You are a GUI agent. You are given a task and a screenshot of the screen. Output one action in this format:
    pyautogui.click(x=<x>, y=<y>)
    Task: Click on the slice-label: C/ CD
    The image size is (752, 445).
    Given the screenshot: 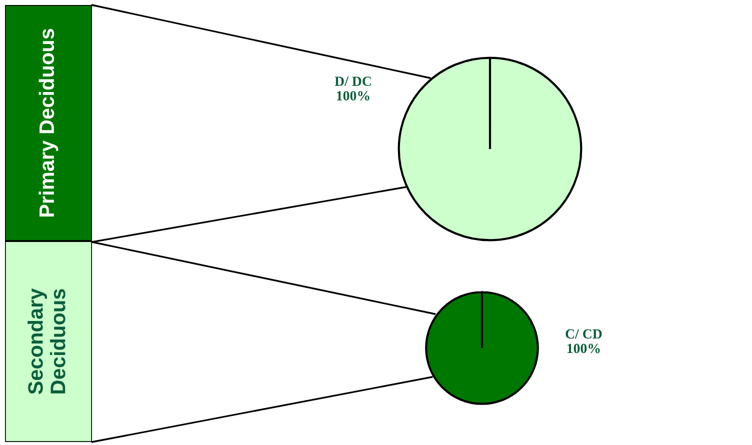 What is the action you would take?
    pyautogui.click(x=584, y=334)
    